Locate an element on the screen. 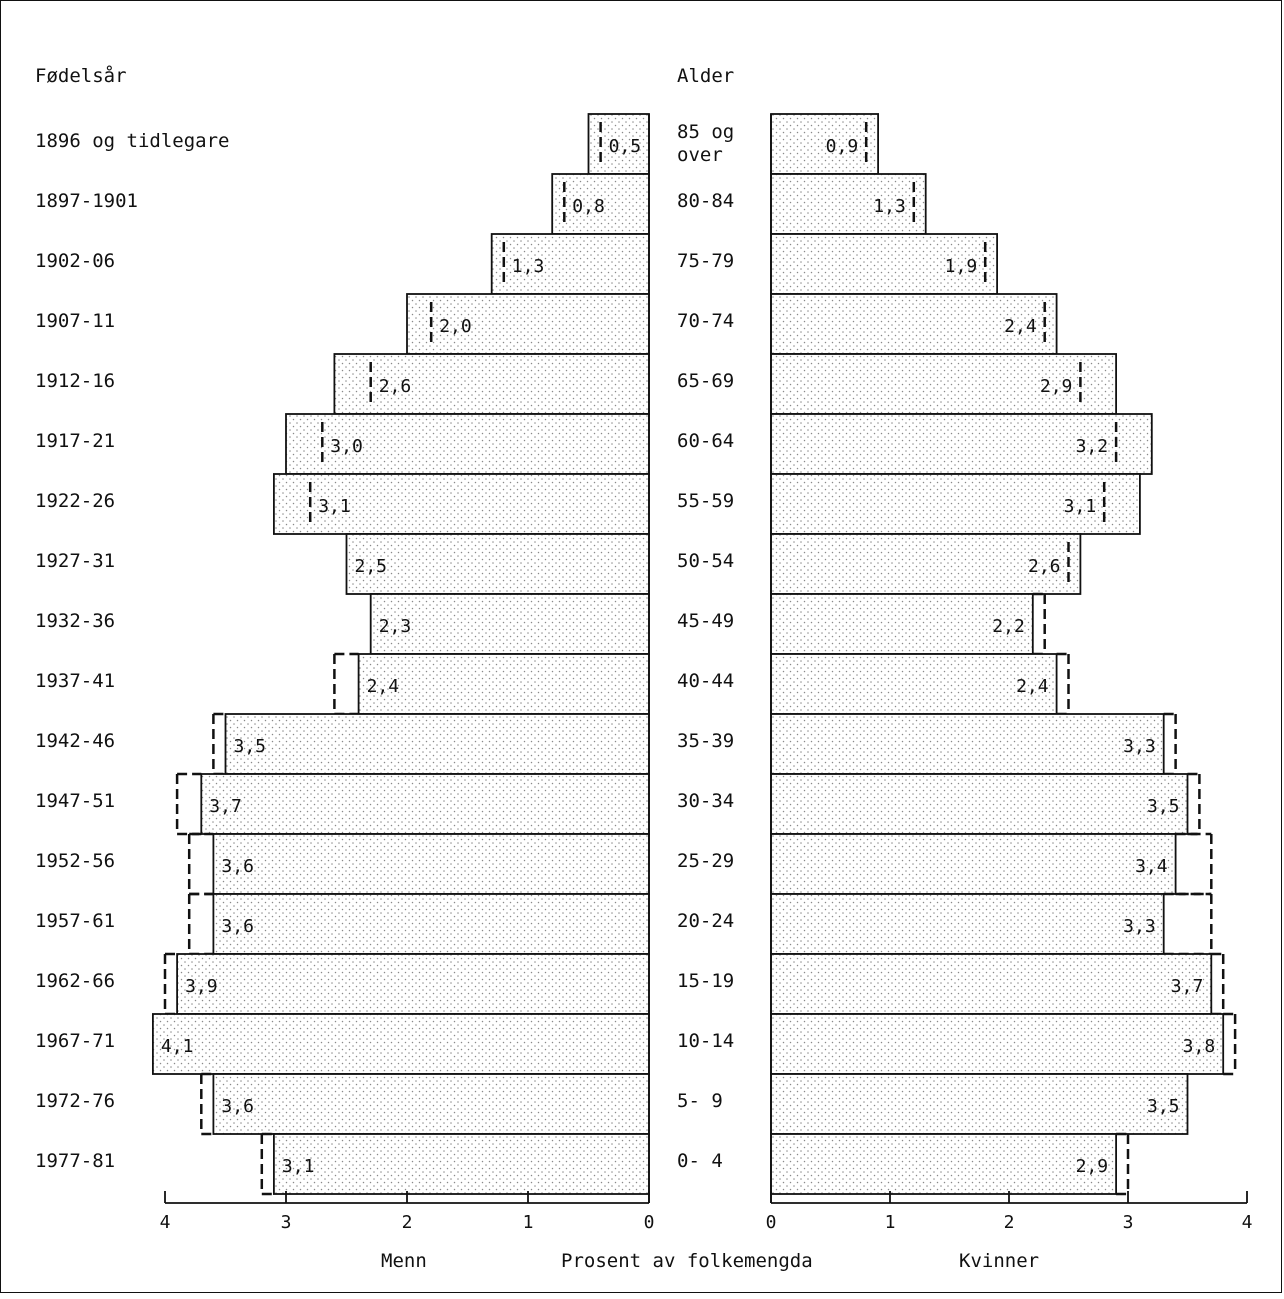 The image size is (1284, 1299). pyramid-row: 1902-06 75-79 1,3 1,9 is located at coordinates (517, 264).